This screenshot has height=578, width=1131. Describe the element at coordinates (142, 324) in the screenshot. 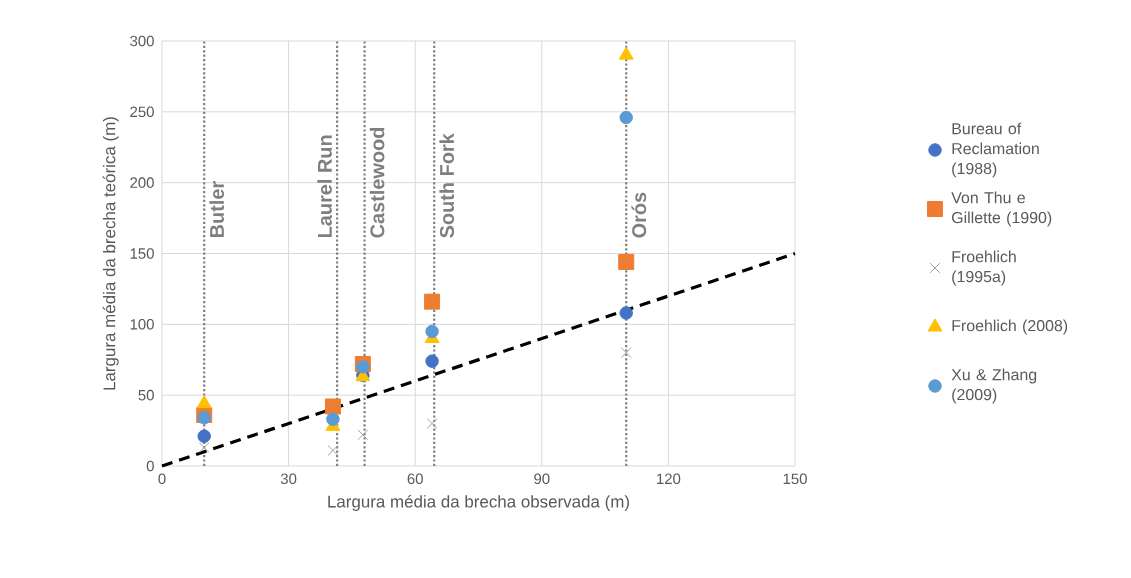

I see `y-tick-label: 100` at that location.